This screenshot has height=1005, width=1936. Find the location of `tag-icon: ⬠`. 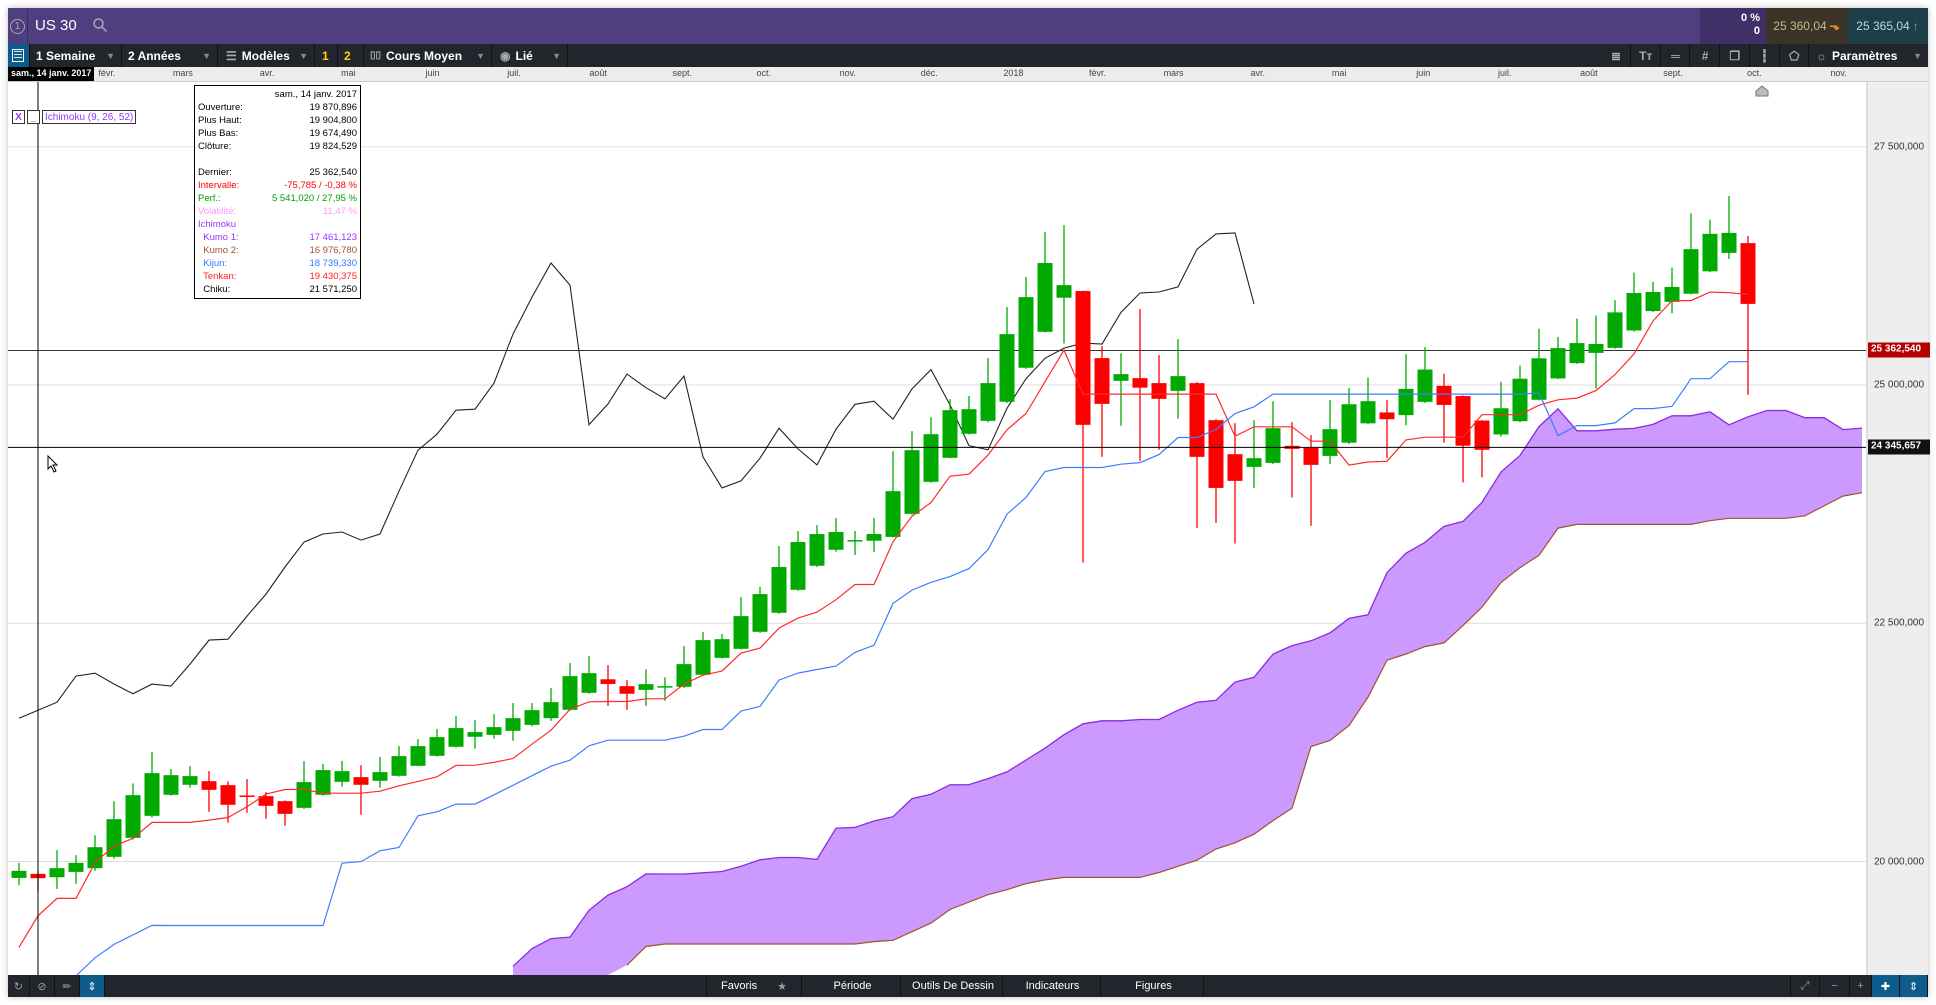

tag-icon: ⬠ is located at coordinates (1794, 55).